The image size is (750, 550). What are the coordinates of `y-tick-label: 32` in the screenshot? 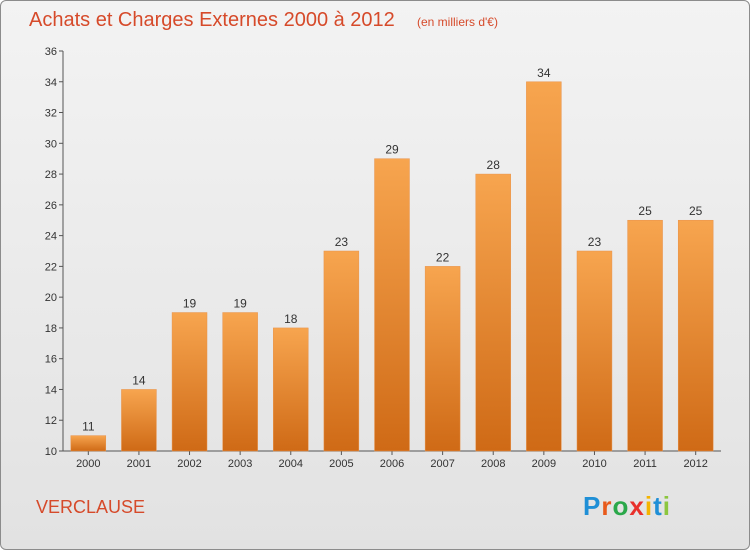 It's located at (51, 114).